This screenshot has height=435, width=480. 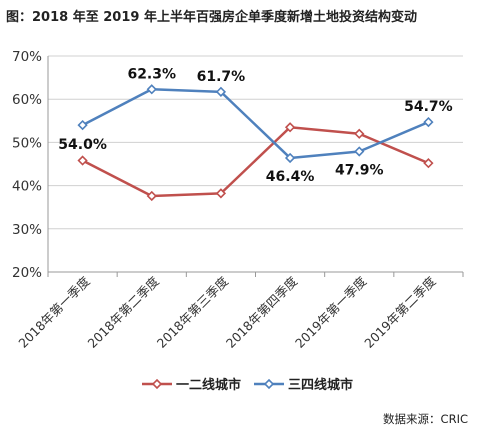 I want to click on data-label: 62.3%, so click(x=151, y=74).